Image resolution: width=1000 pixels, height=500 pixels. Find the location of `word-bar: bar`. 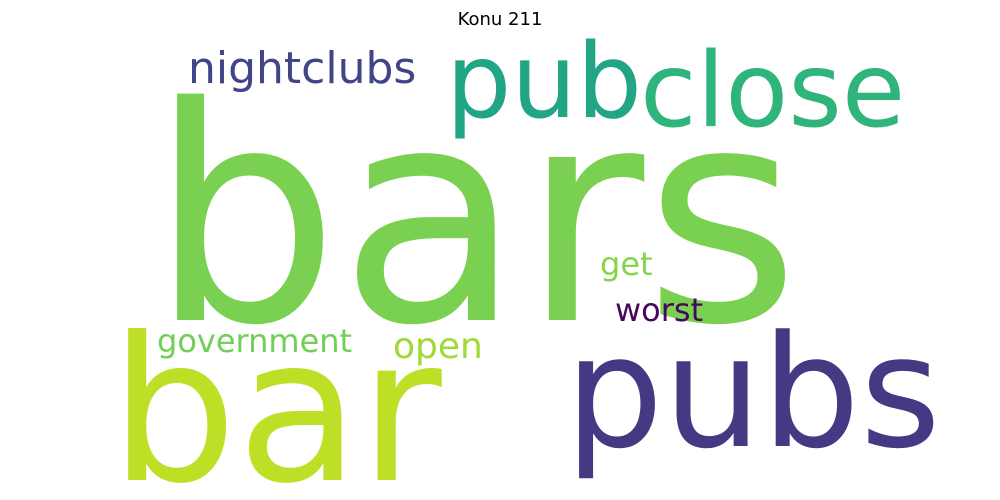

word-bar: bar is located at coordinates (276, 397).